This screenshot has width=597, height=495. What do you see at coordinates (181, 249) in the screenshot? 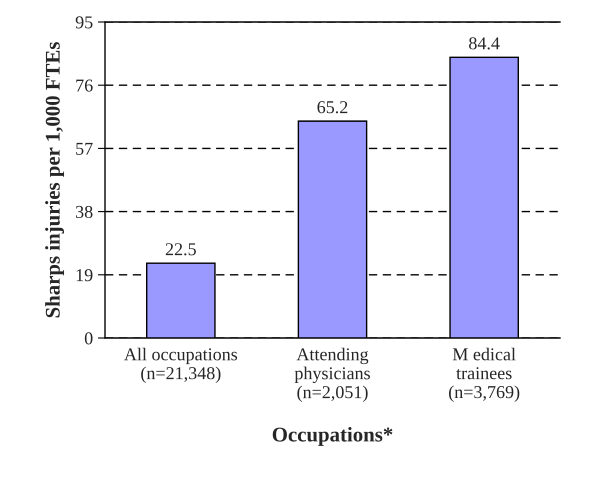
I see `data-label: 22.5` at bounding box center [181, 249].